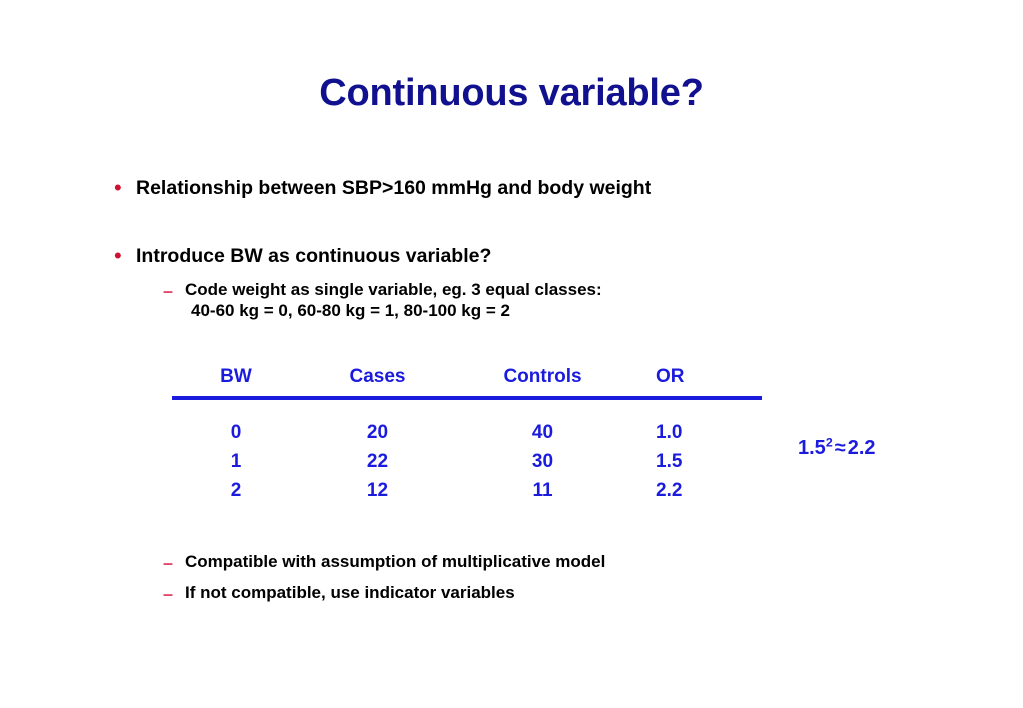 The image size is (1023, 708). What do you see at coordinates (542, 461) in the screenshot?
I see `table-cell-controls: 30` at bounding box center [542, 461].